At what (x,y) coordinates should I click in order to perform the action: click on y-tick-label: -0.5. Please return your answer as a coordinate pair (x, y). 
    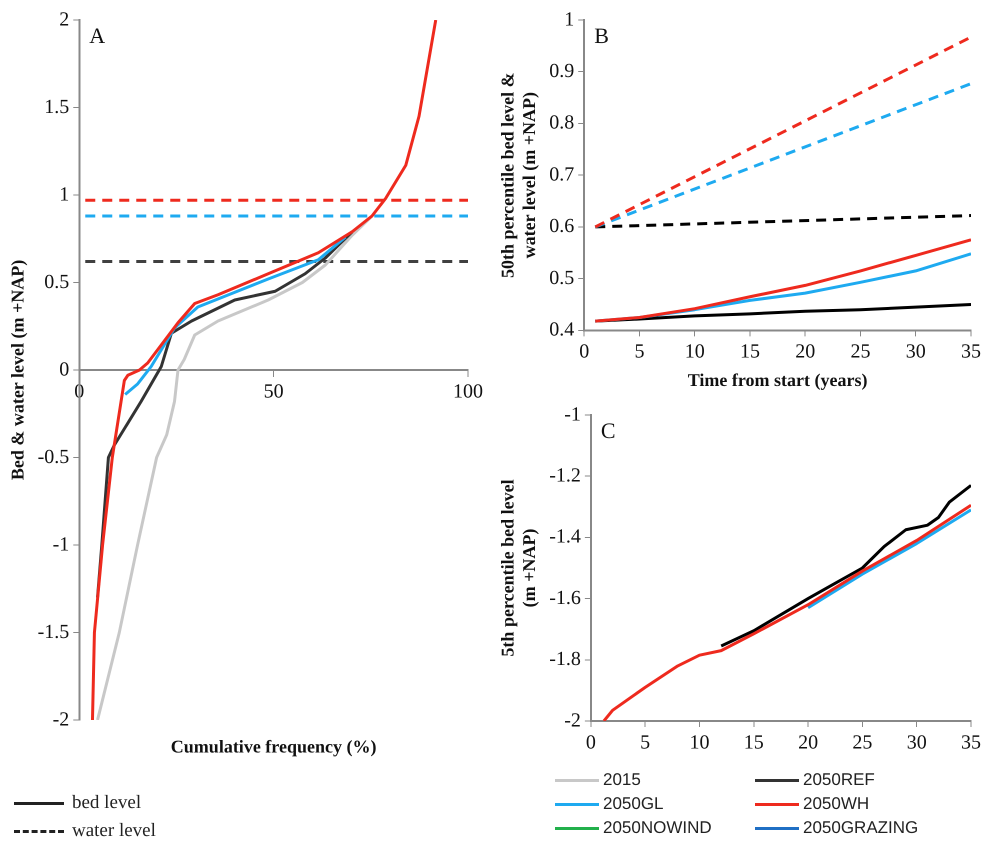
    Looking at the image, I should click on (54, 457).